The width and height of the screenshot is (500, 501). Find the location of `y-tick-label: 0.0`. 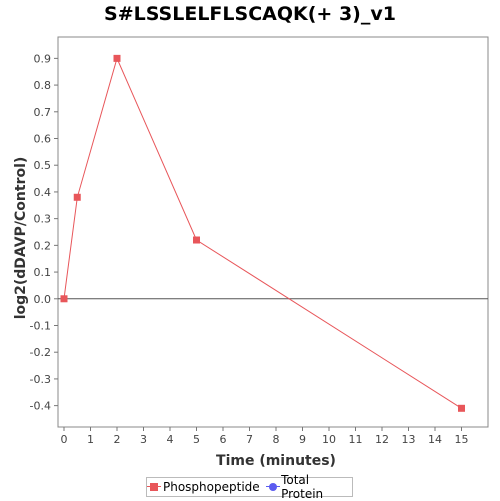

y-tick-label: 0.0 is located at coordinates (43, 299).